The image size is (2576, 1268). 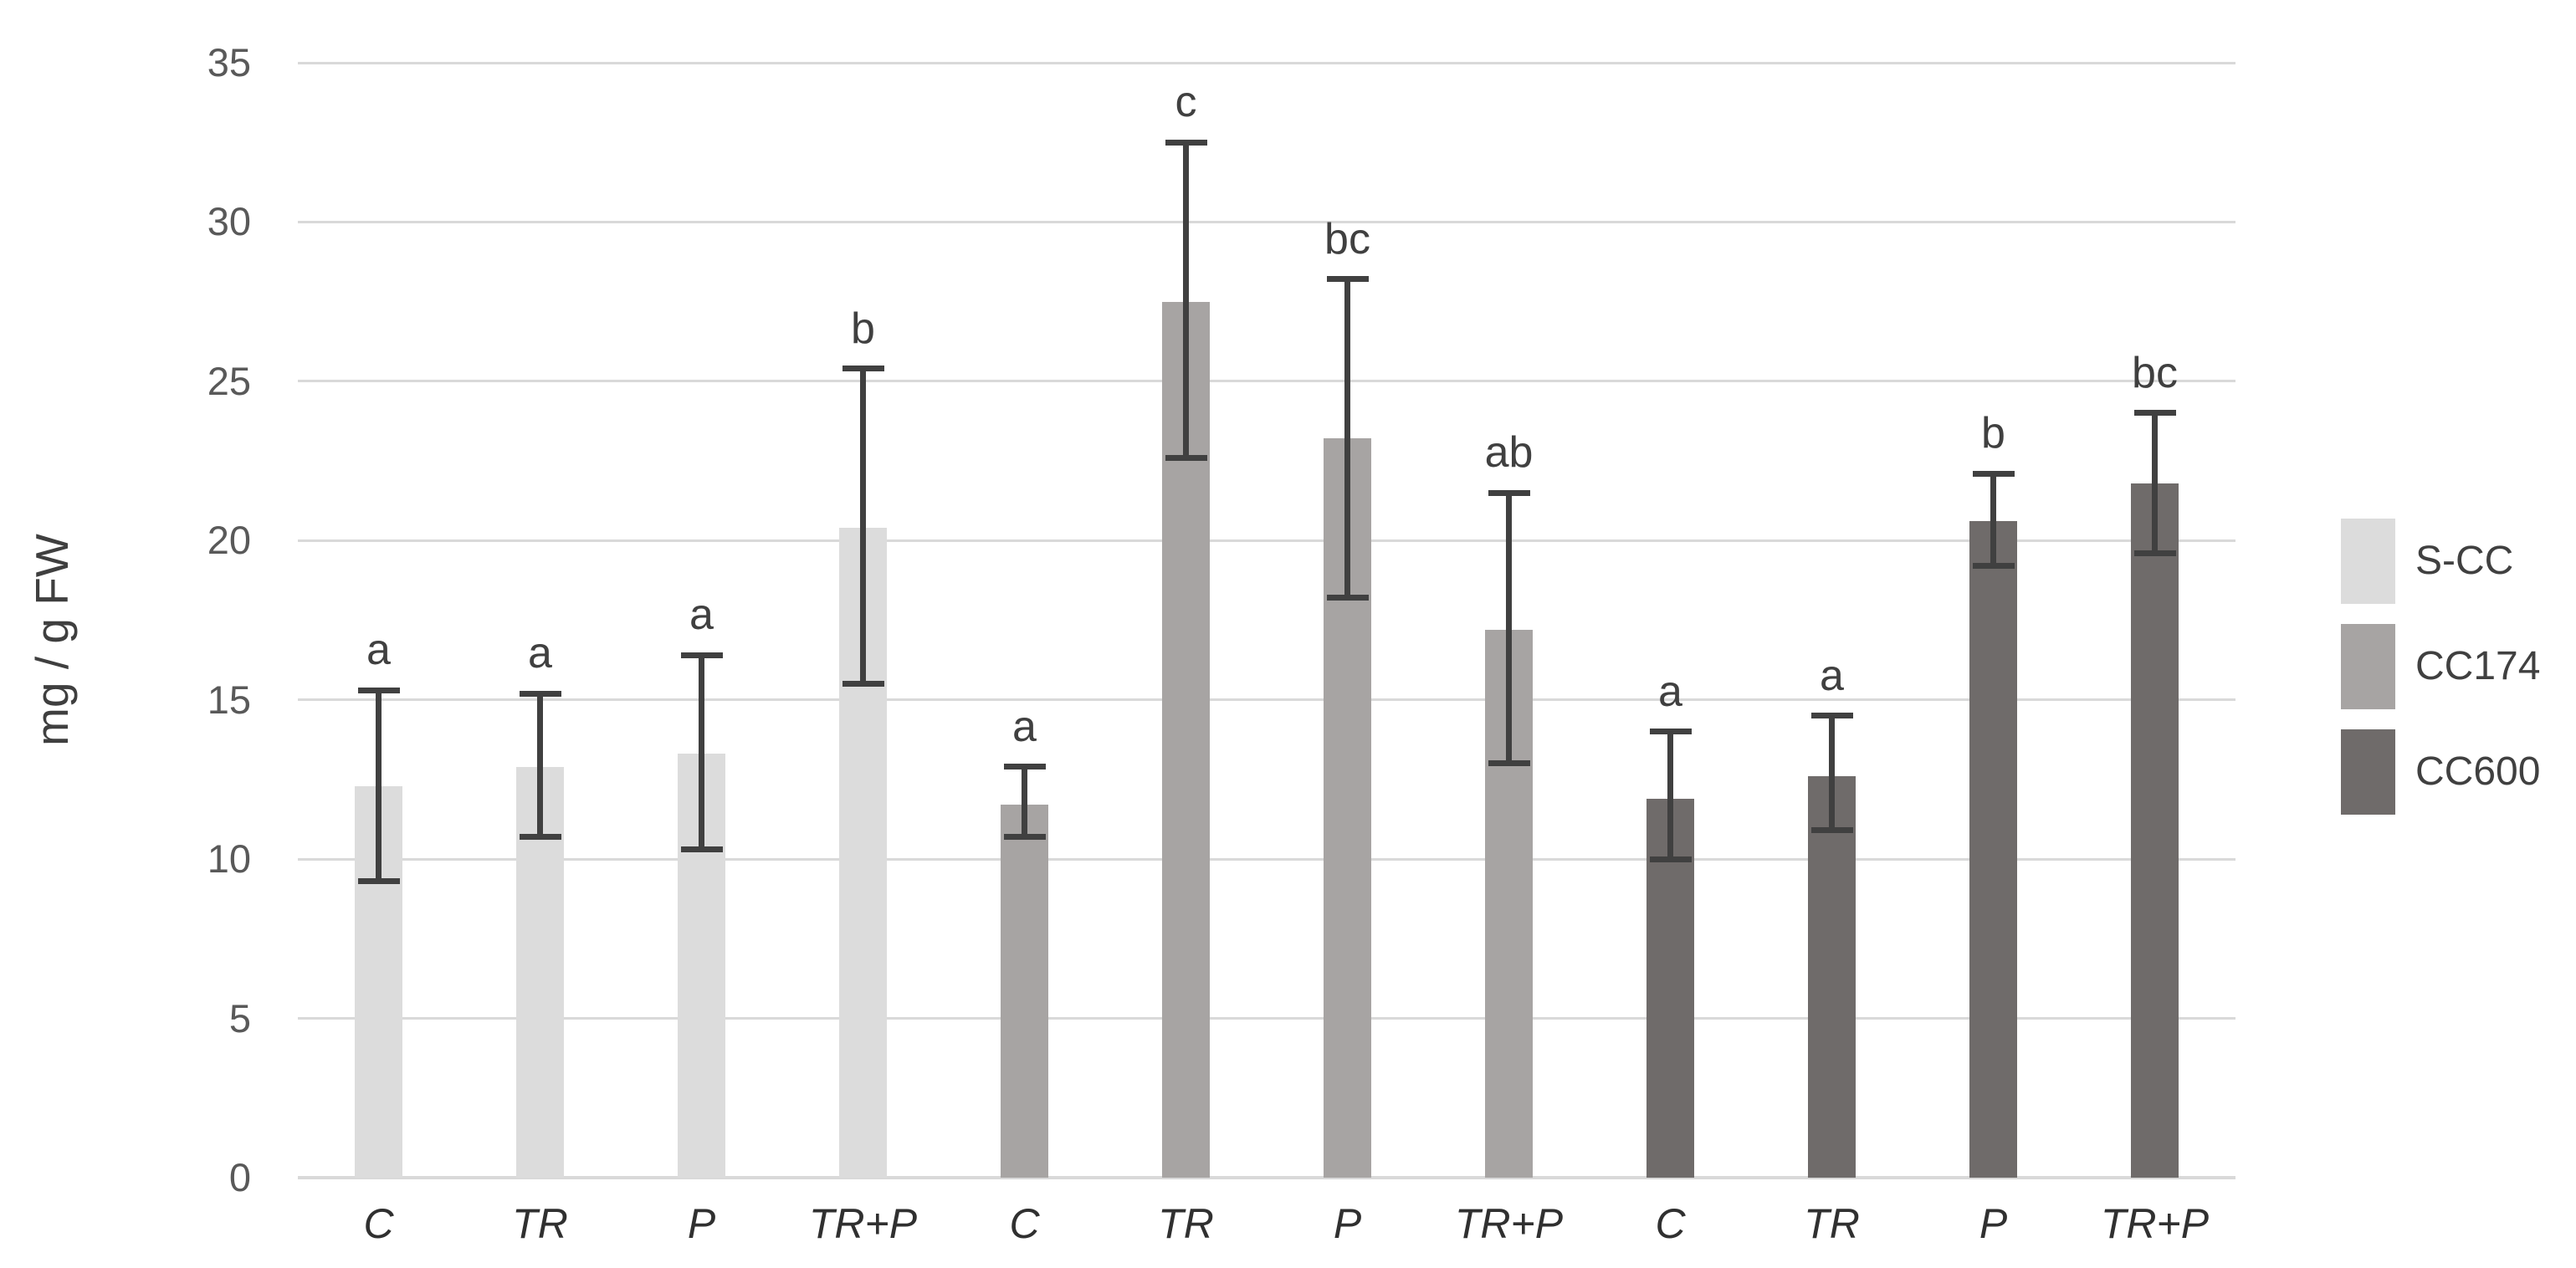 I want to click on y-tick-label: 15, so click(x=229, y=699).